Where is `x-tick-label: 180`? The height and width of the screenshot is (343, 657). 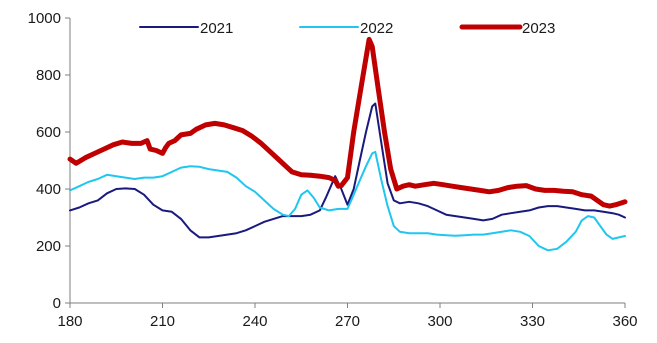 x-tick-label: 180 is located at coordinates (69, 321).